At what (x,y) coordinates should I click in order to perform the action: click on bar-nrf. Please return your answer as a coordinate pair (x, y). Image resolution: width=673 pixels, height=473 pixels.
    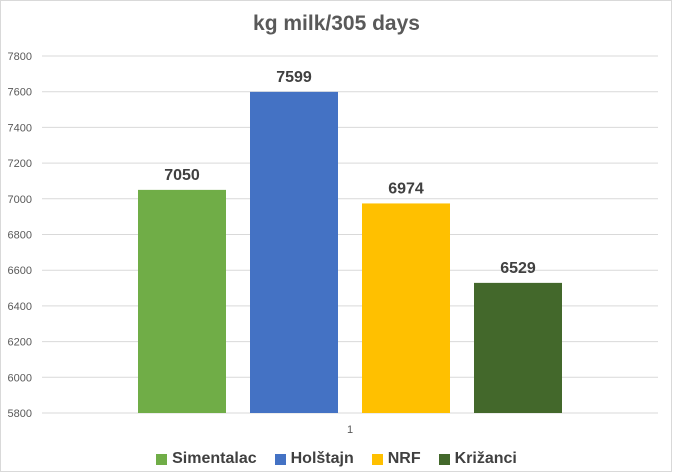
    Looking at the image, I should click on (406, 308).